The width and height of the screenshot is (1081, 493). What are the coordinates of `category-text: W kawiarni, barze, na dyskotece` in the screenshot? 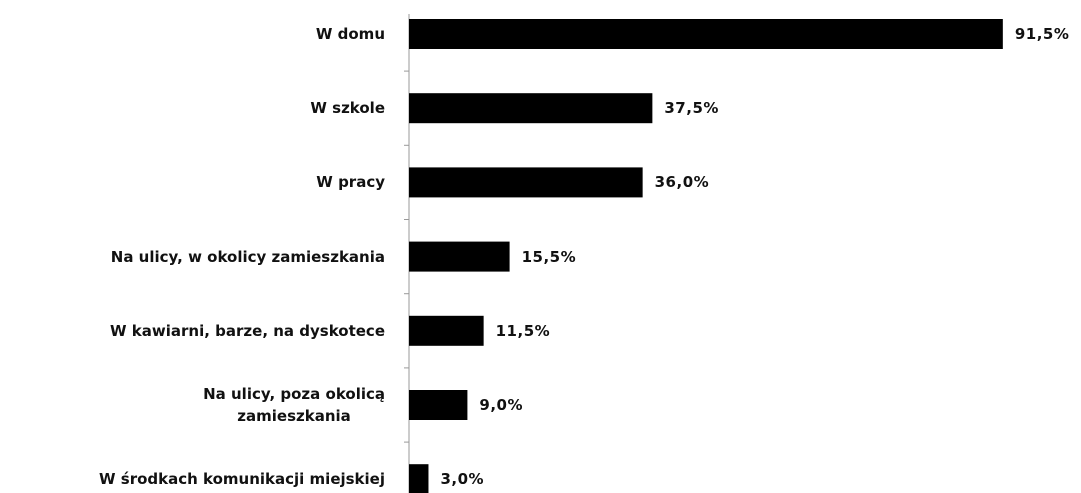 It's located at (247, 330).